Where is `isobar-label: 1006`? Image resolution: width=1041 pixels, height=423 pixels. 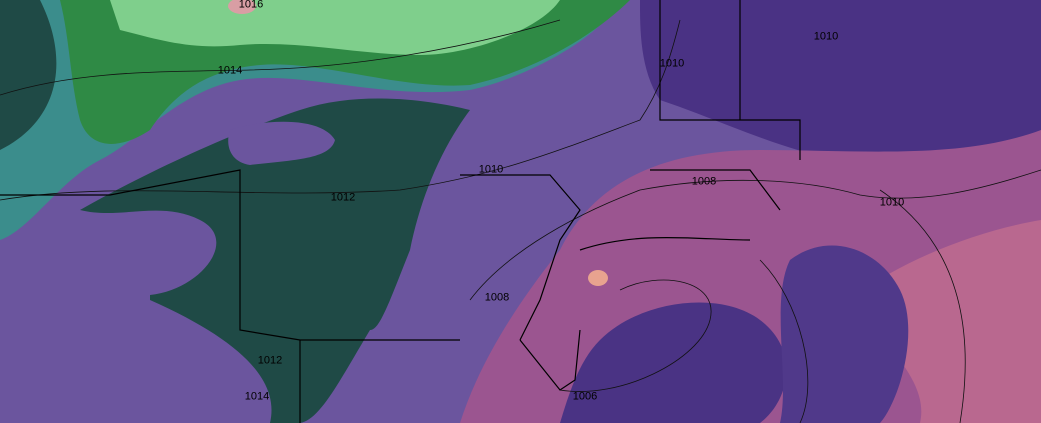
isobar-label: 1006 is located at coordinates (585, 396).